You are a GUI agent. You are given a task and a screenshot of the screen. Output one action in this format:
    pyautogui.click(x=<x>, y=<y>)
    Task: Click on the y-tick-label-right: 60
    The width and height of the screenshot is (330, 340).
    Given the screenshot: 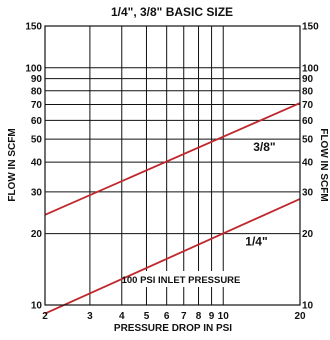 What is the action you would take?
    pyautogui.click(x=308, y=121)
    